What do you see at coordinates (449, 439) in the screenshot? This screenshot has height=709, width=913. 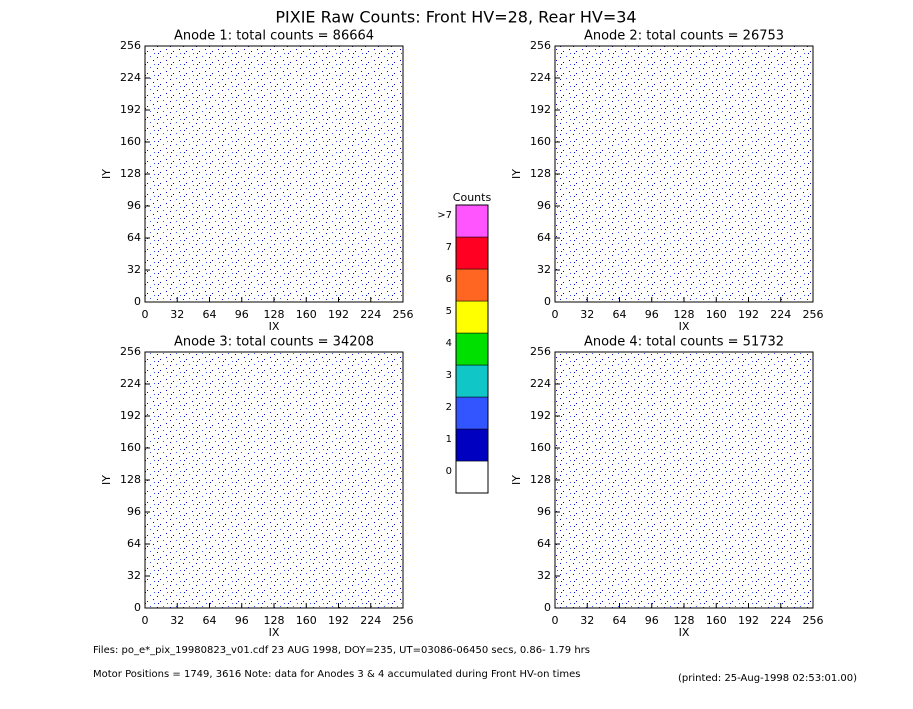 I see `colorbar-label: 1` at bounding box center [449, 439].